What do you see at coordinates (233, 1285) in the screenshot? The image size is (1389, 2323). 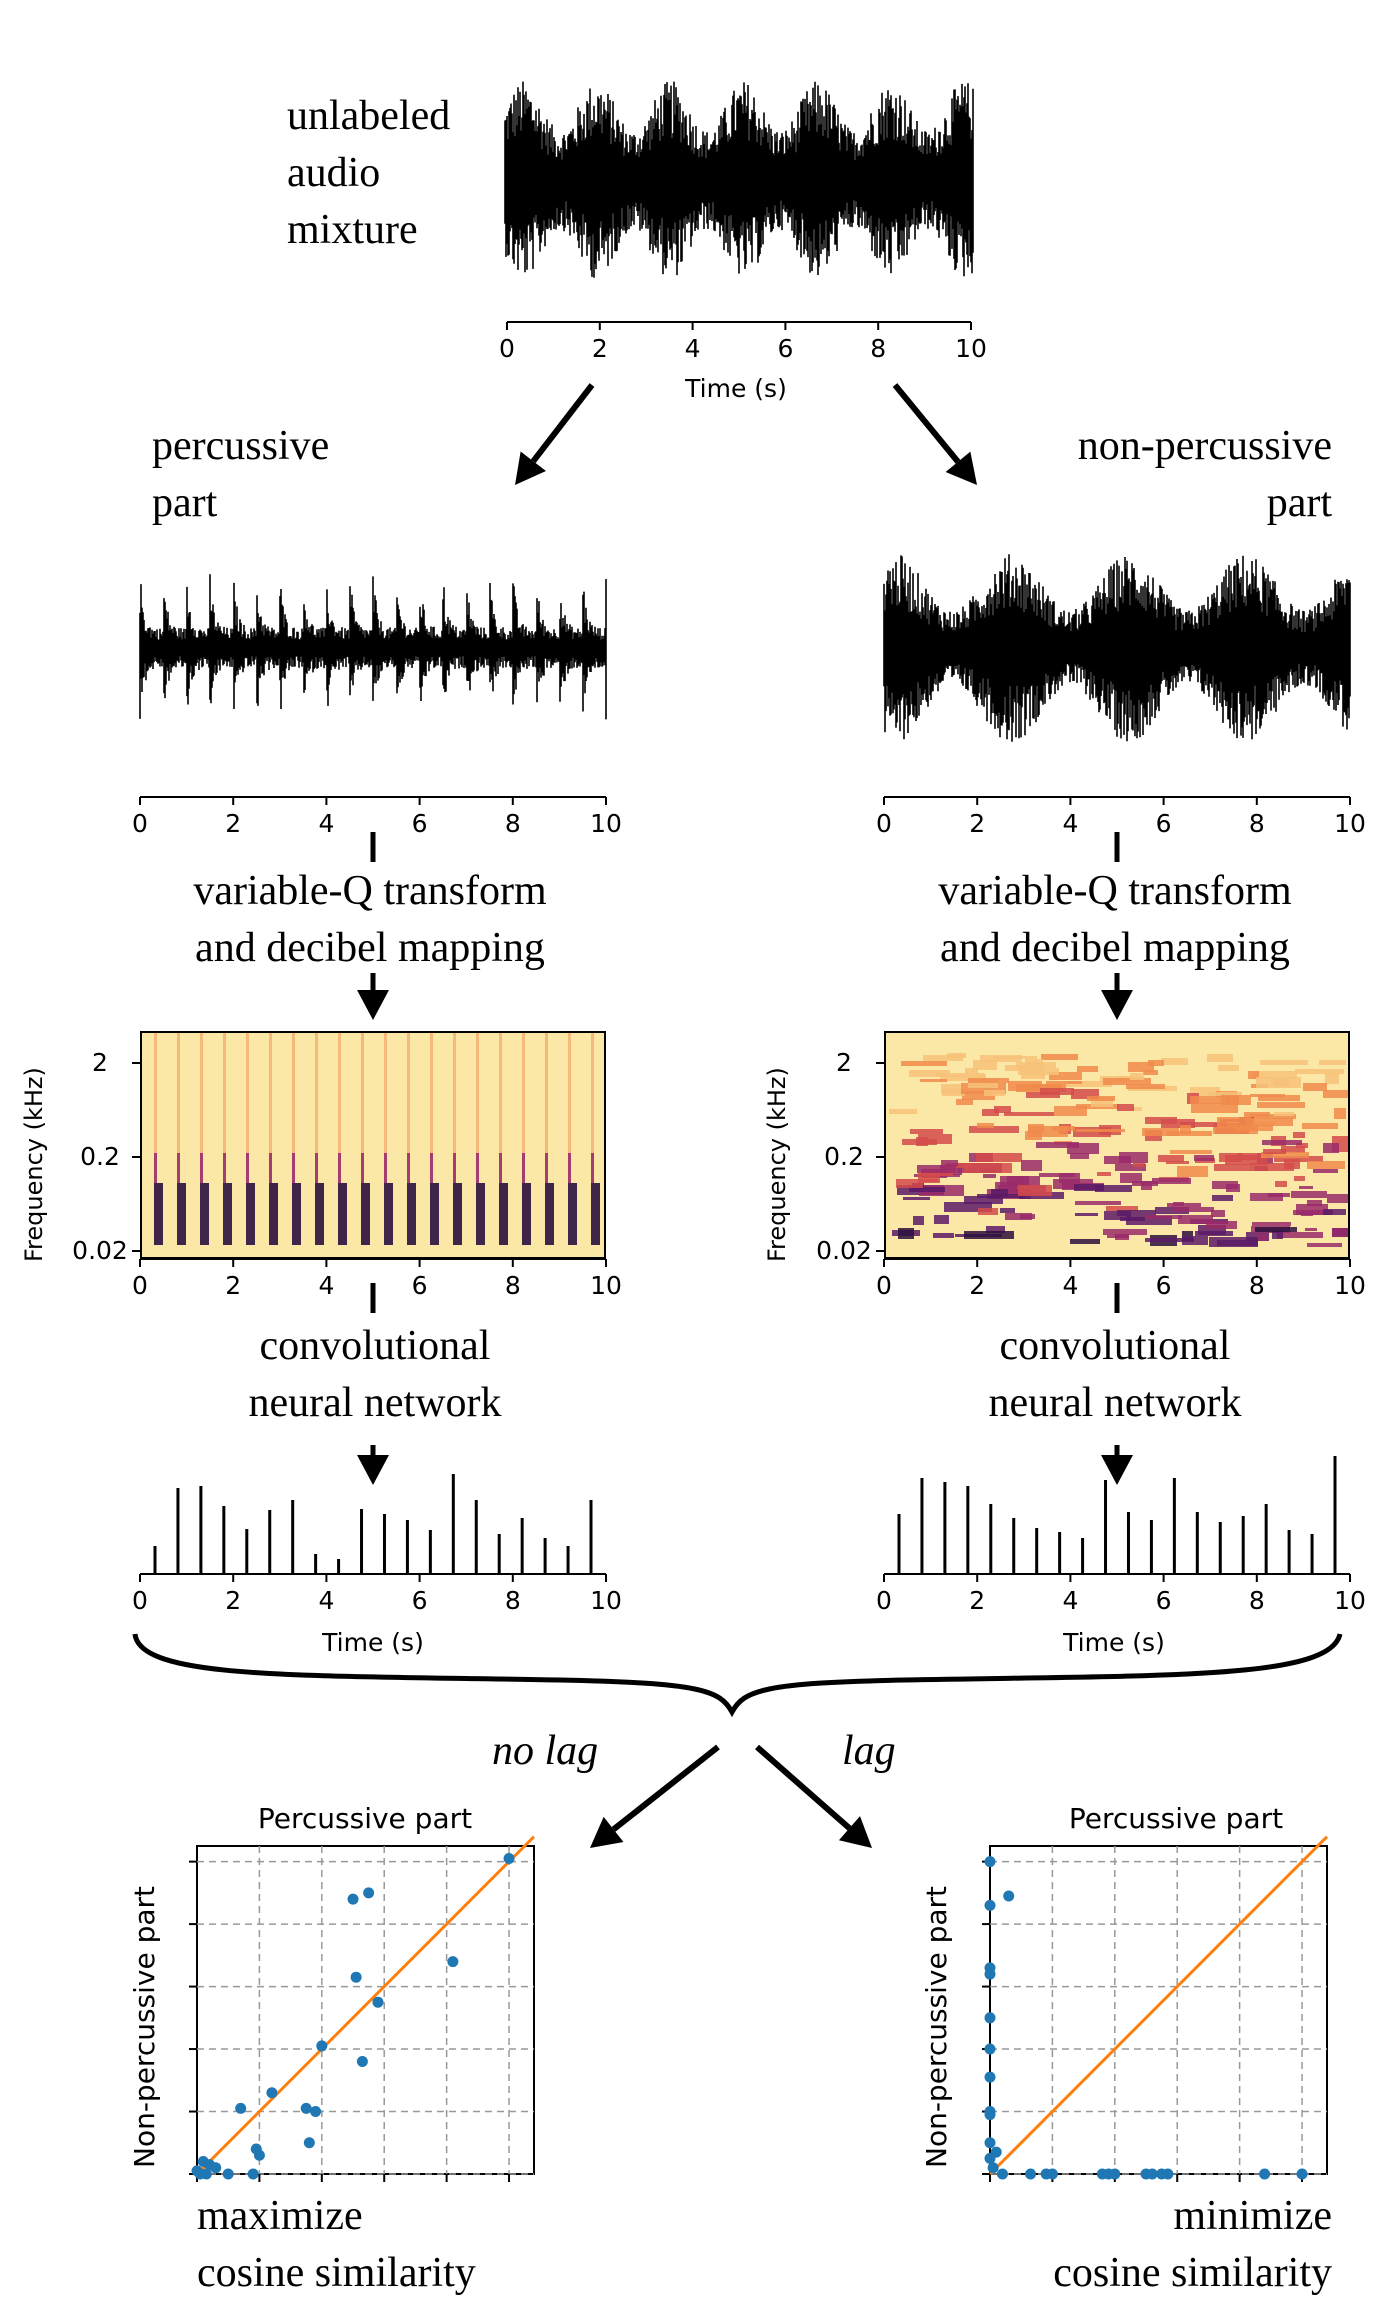 I see `left-spec-axis-tick-label: 2` at bounding box center [233, 1285].